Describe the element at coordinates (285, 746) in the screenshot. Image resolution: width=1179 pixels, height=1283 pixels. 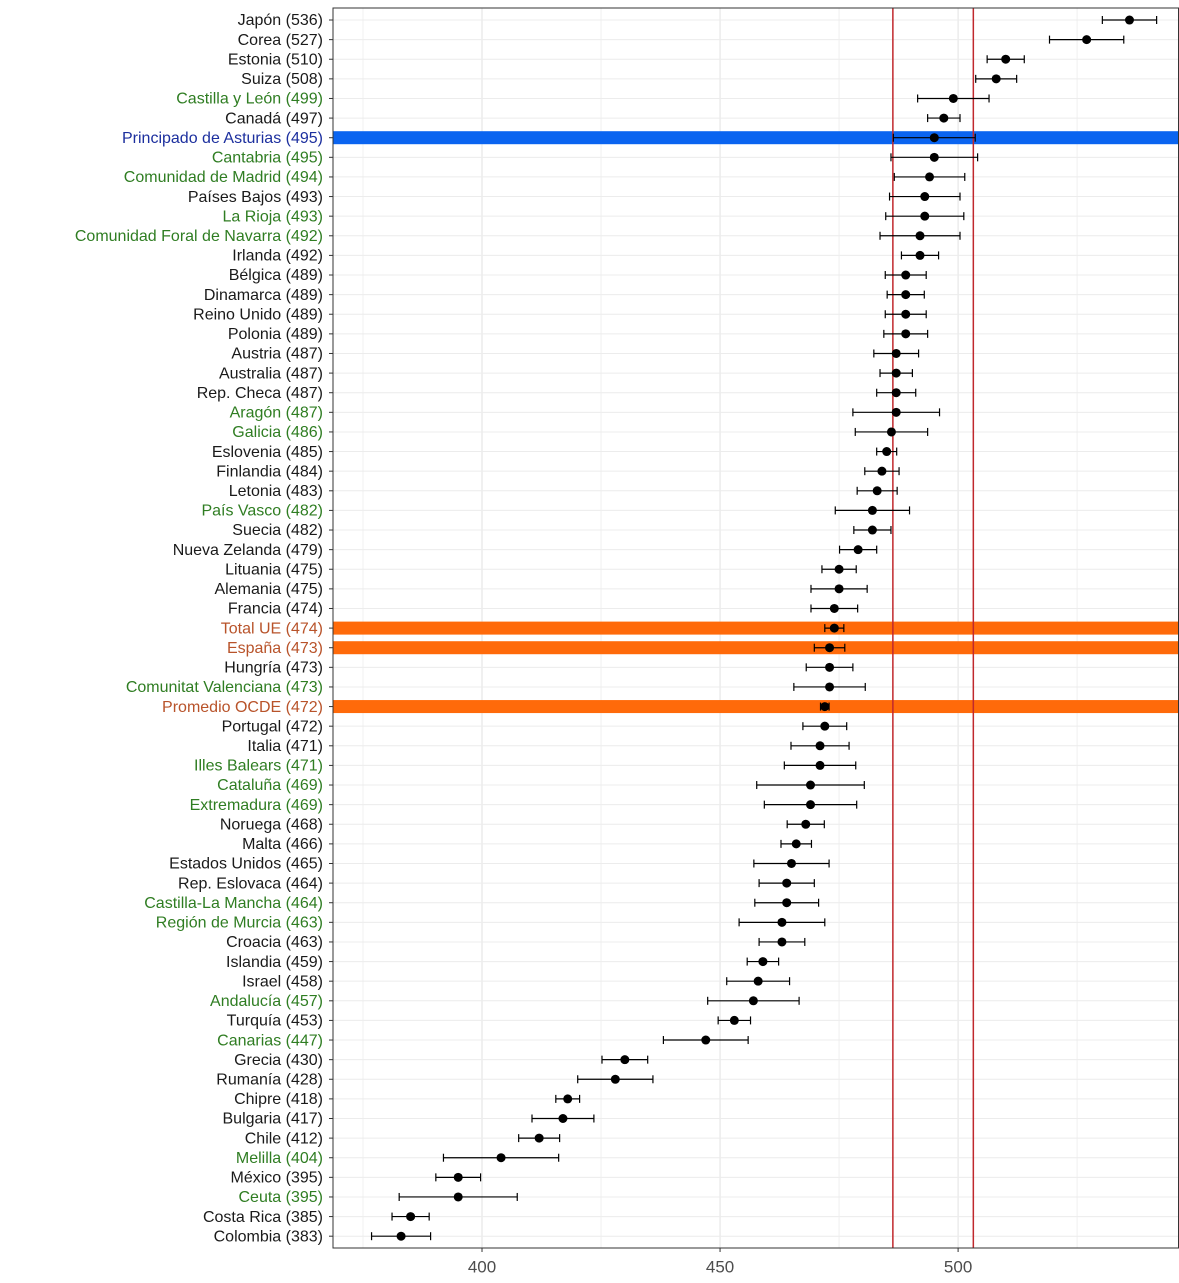
I see `y-tick-label: Italia (471)` at that location.